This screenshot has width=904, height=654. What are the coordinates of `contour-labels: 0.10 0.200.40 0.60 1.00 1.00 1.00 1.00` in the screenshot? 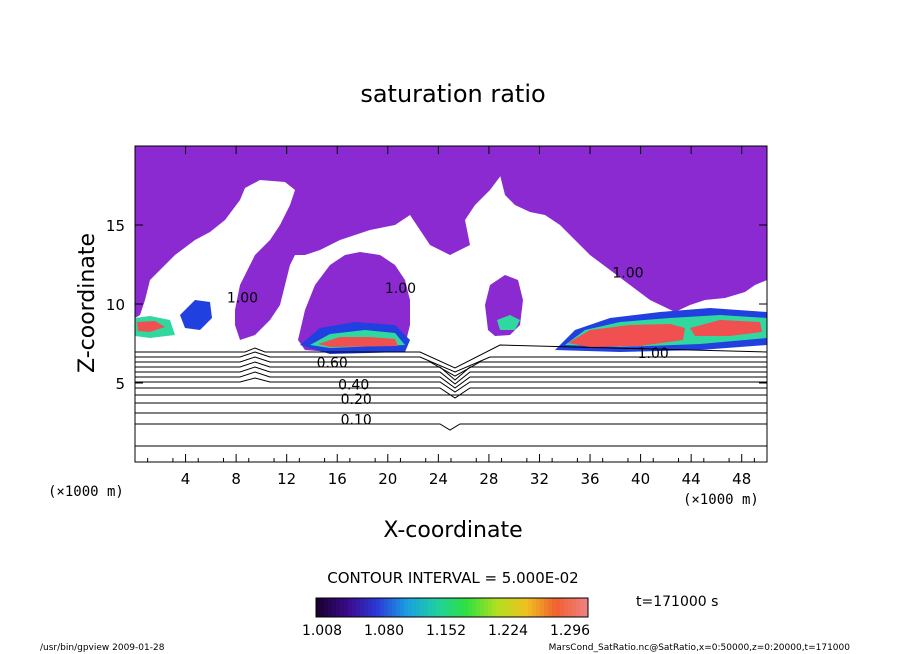 It's located at (448, 346).